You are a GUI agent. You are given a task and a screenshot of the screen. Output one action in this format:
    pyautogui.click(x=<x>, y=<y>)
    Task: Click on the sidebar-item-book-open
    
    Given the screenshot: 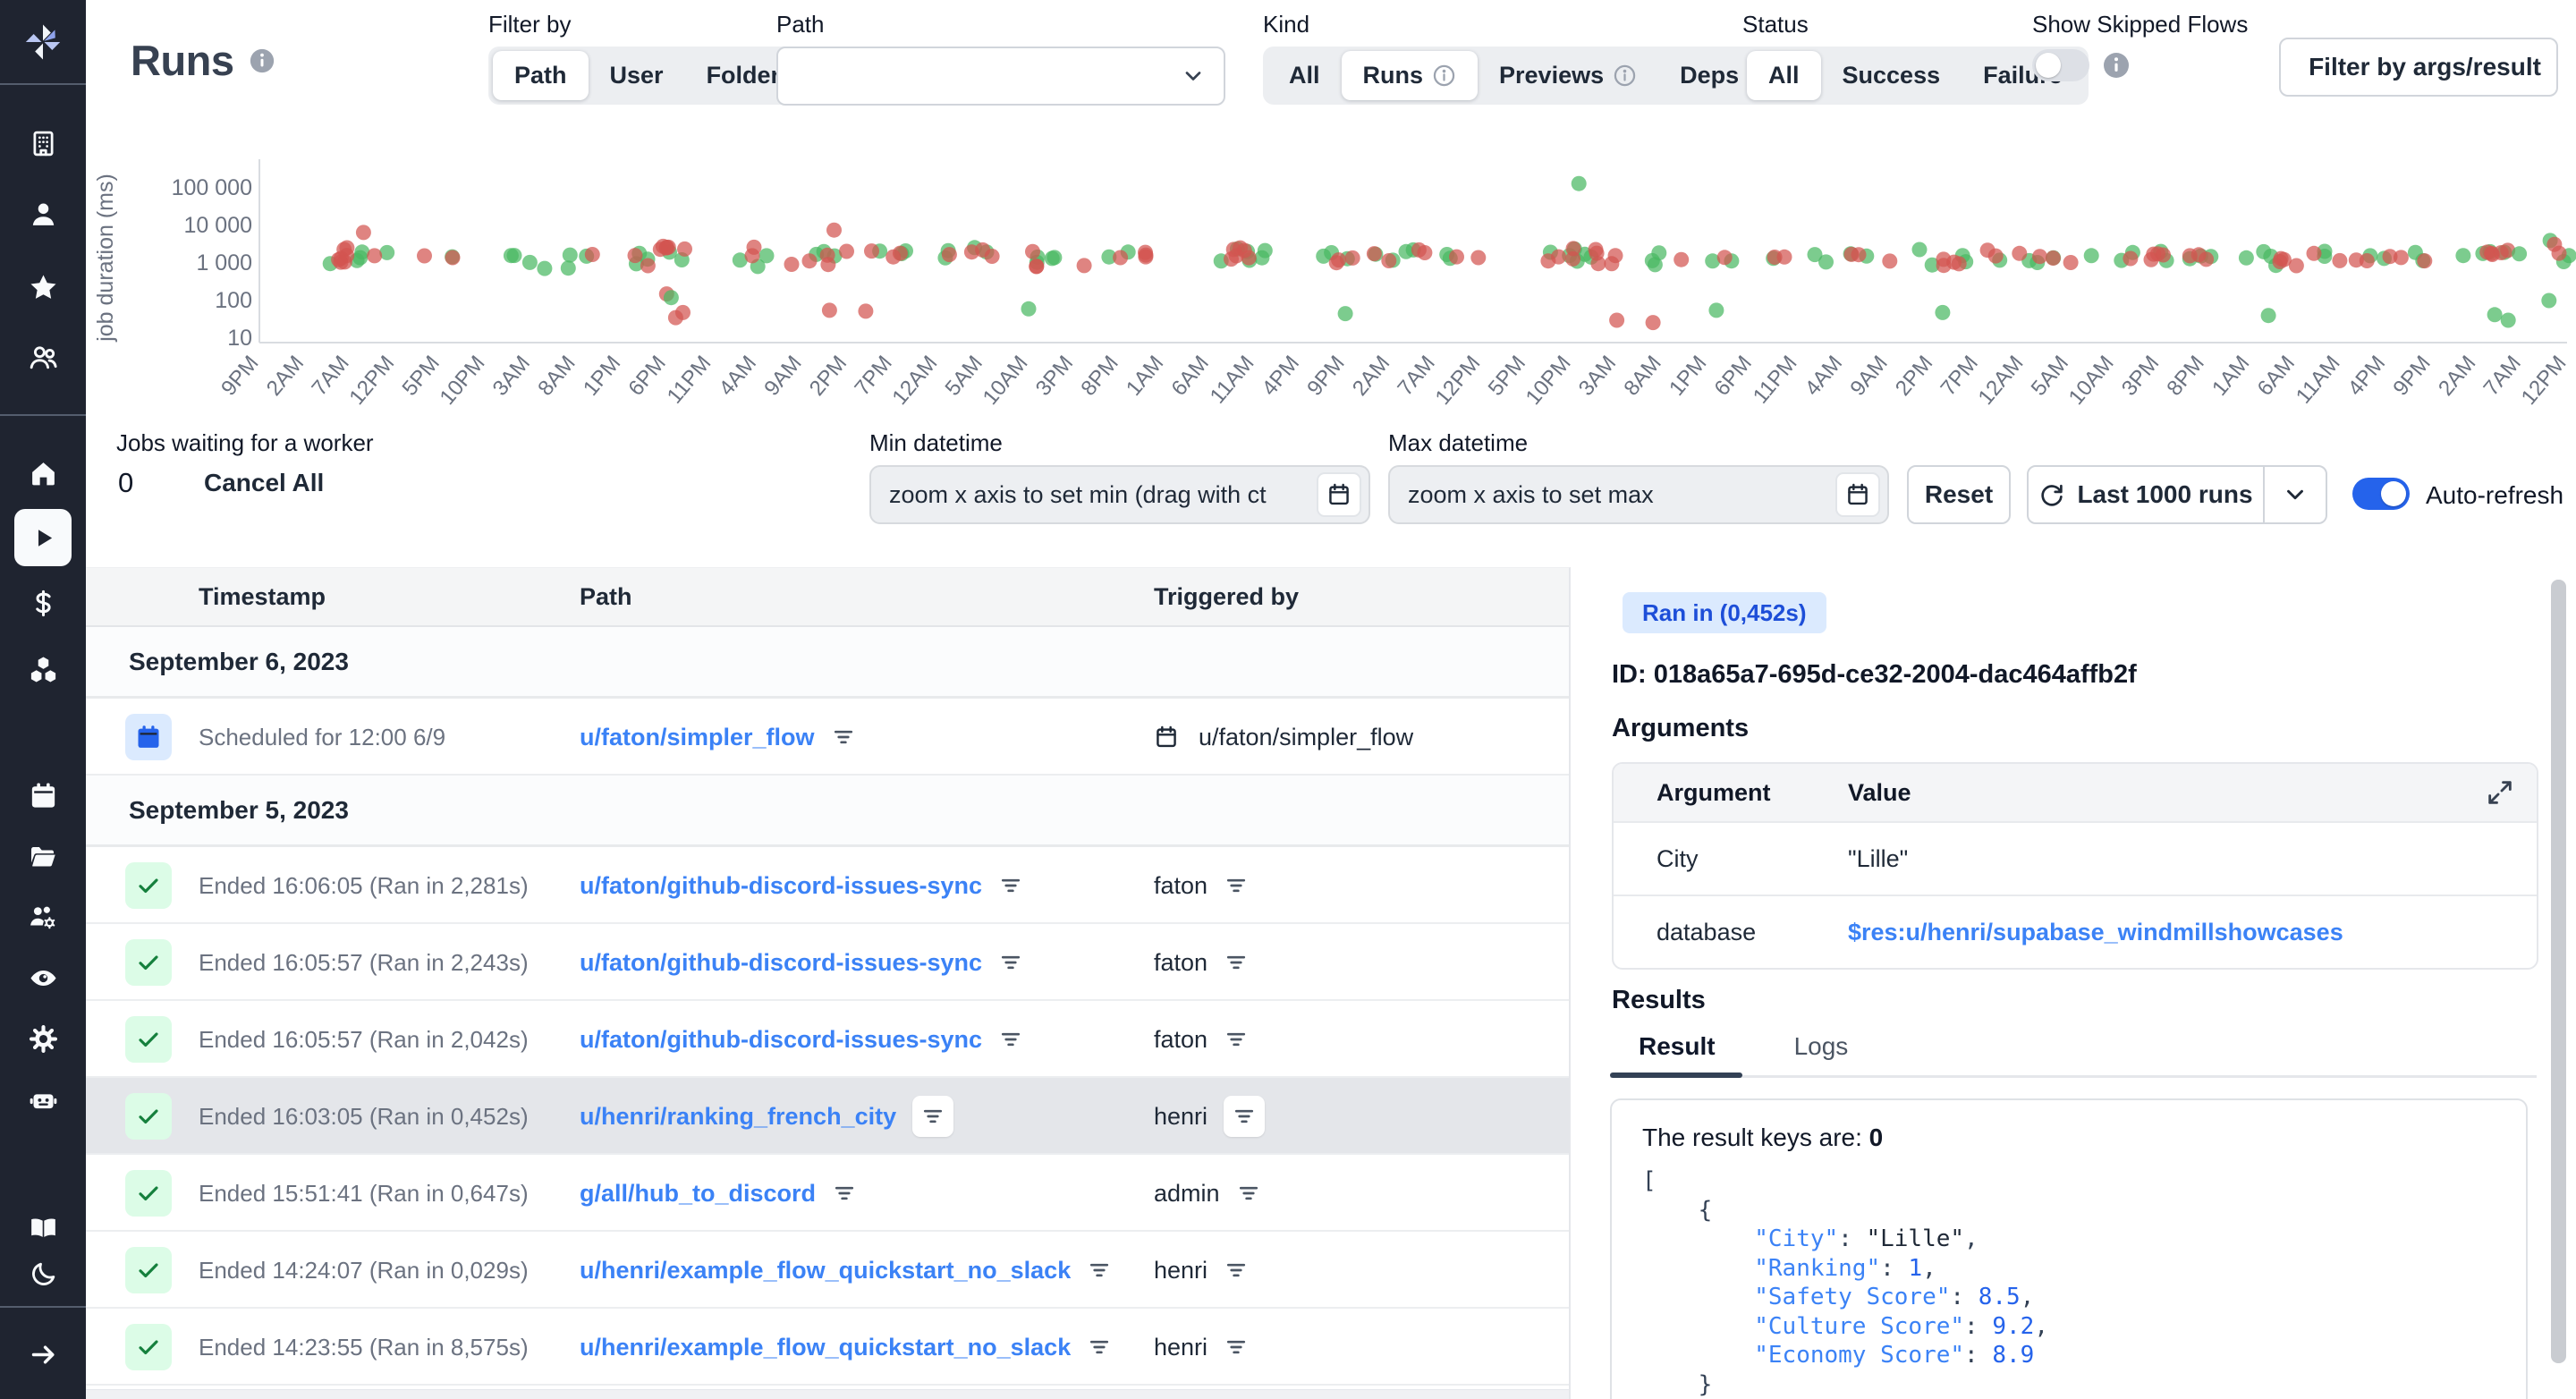 What is the action you would take?
    pyautogui.click(x=43, y=1227)
    